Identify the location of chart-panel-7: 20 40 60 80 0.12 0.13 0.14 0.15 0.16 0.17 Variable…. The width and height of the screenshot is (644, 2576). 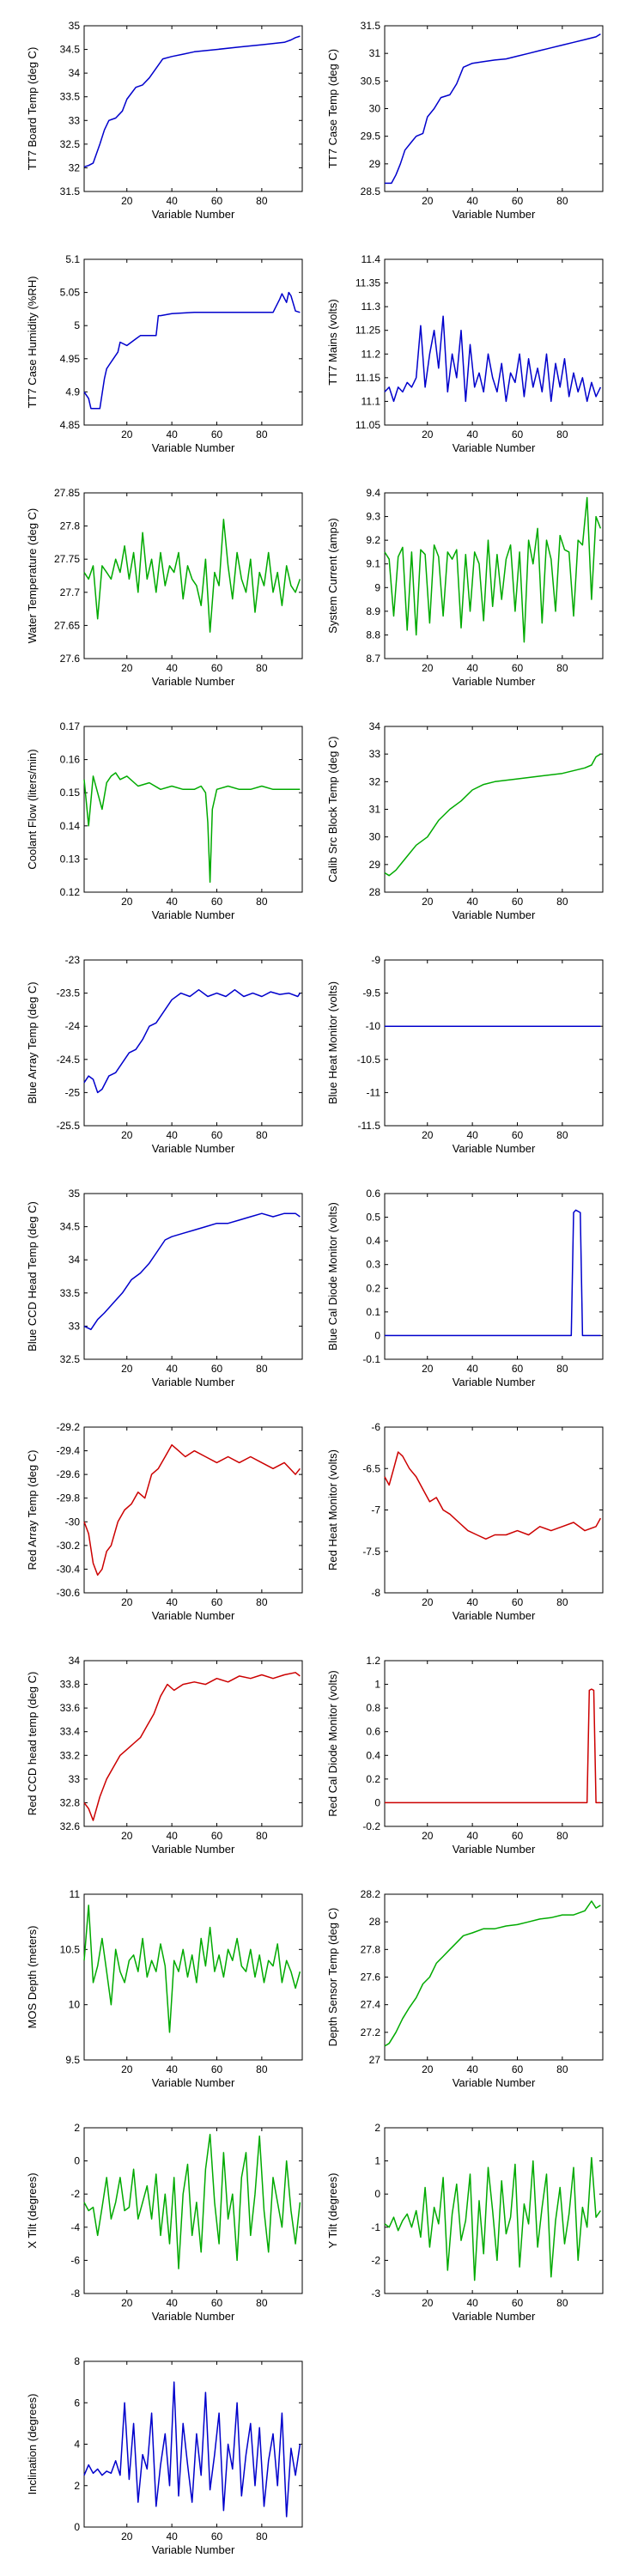
(164, 821).